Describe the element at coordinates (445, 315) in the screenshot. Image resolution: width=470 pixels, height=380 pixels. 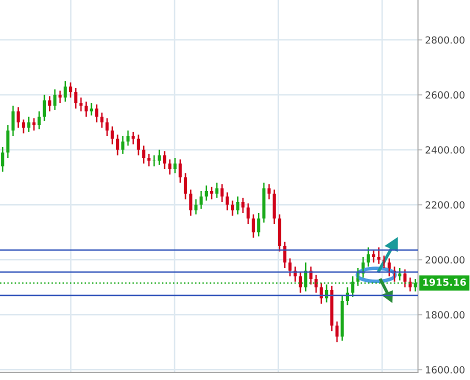
I see `y-tick-label: 1800.00` at that location.